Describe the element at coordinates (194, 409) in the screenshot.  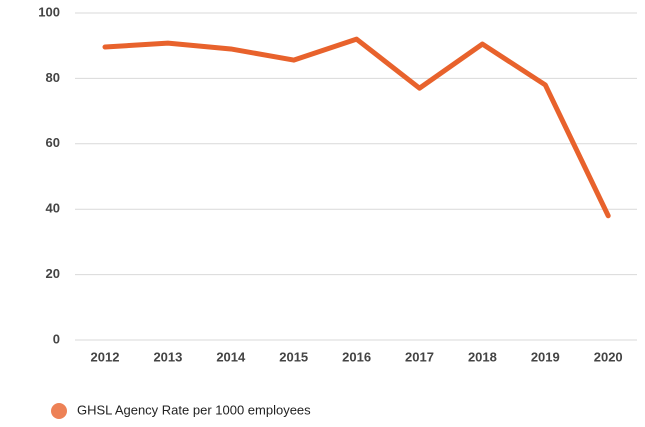
I see `legend-label: GHSL Agency Rate per 1000 employees` at that location.